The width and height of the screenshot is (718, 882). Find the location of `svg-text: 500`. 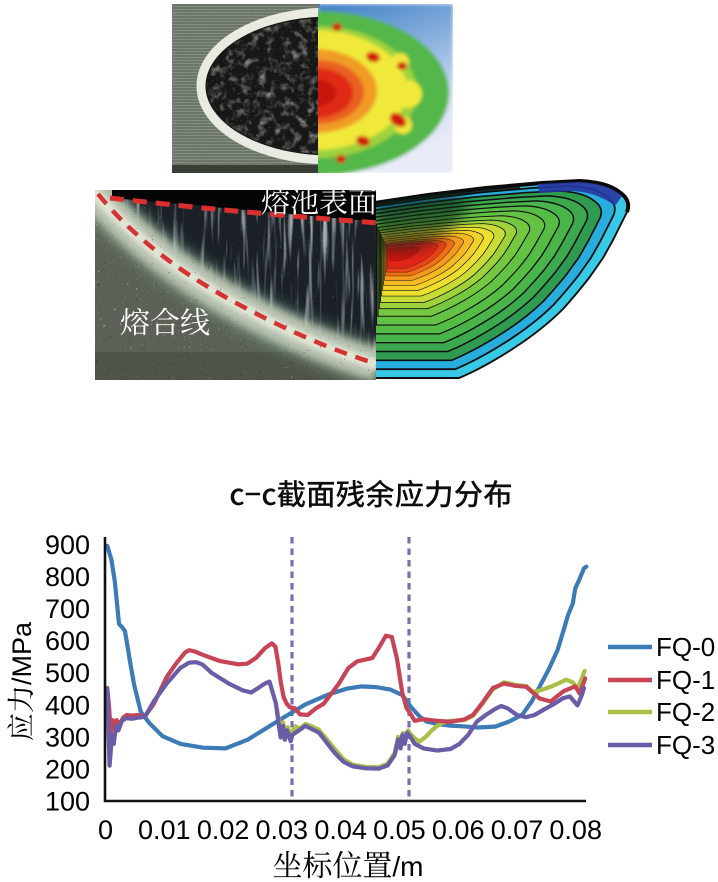

svg-text: 500 is located at coordinates (67, 673).